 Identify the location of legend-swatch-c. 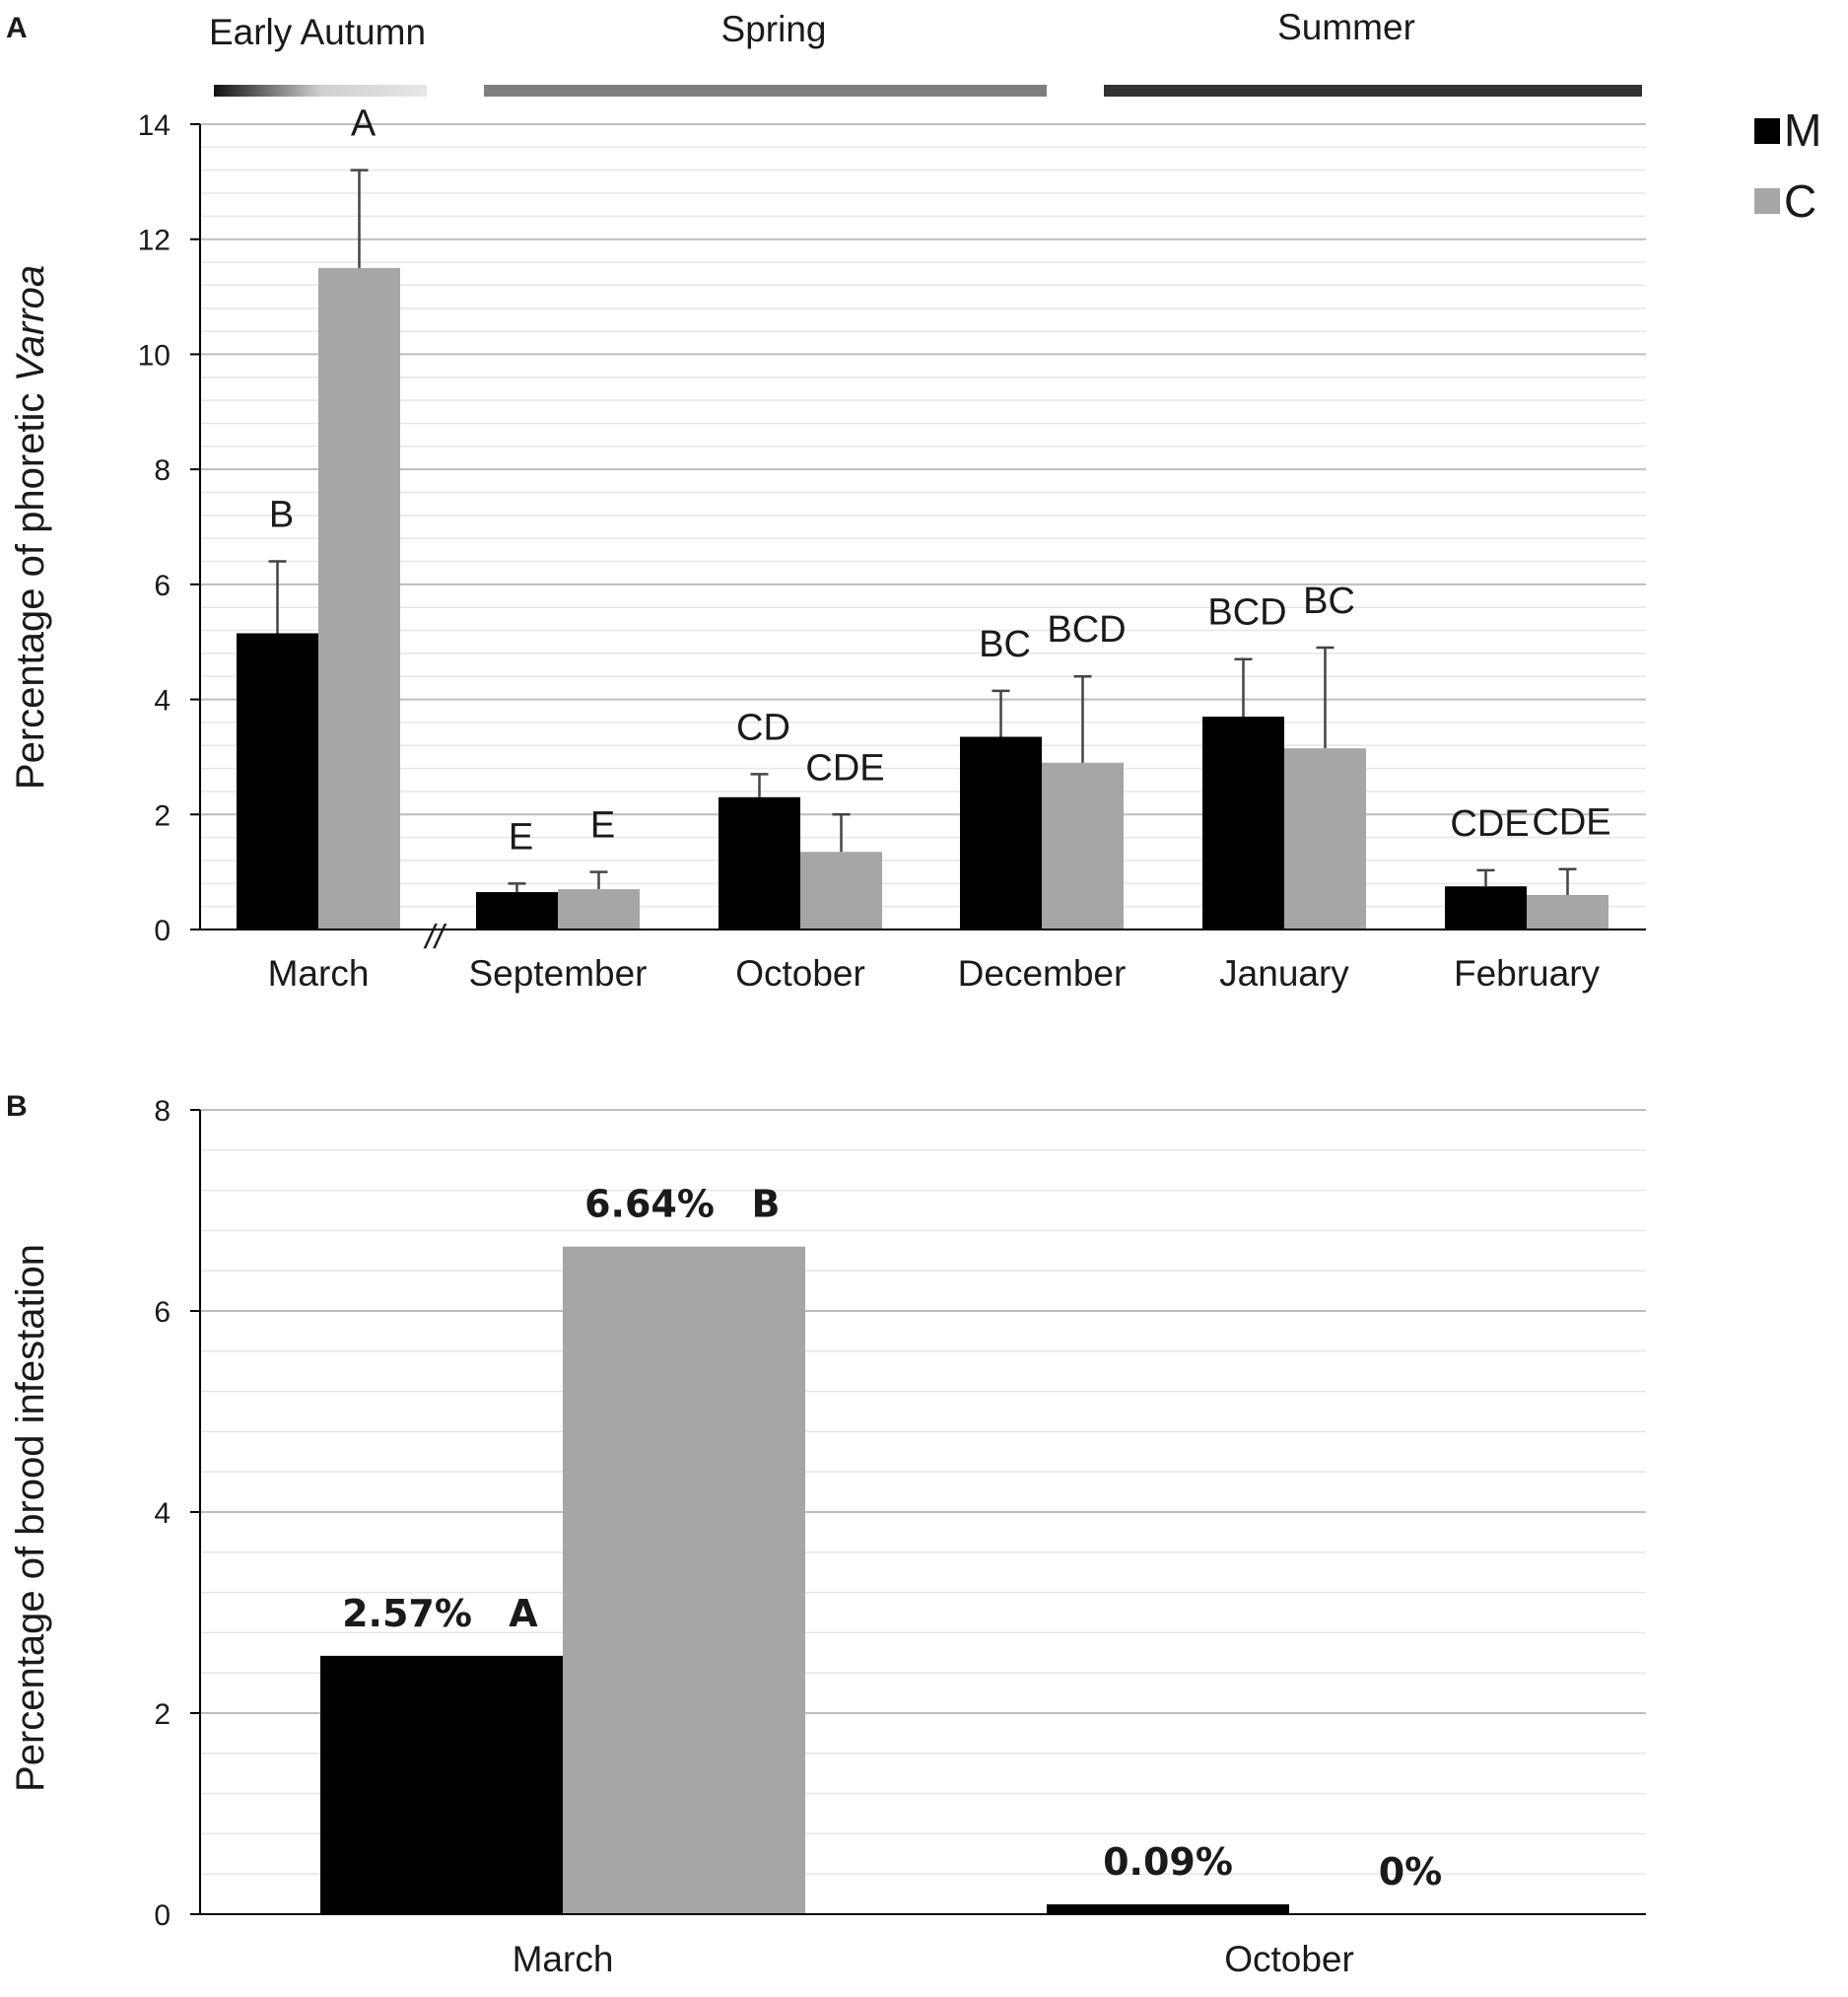
(1767, 201).